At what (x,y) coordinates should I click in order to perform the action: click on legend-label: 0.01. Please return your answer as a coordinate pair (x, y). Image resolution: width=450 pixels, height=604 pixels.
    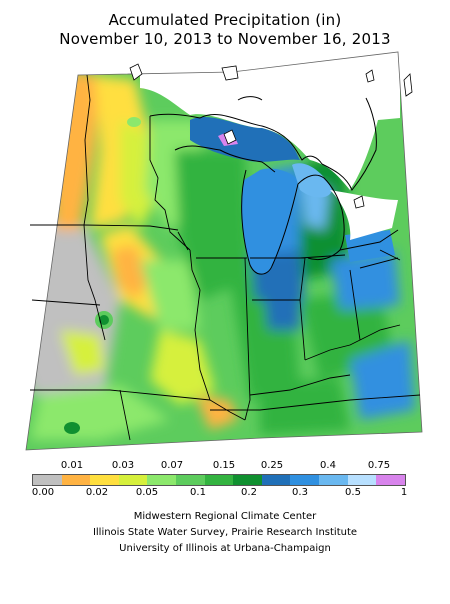
    Looking at the image, I should click on (72, 465).